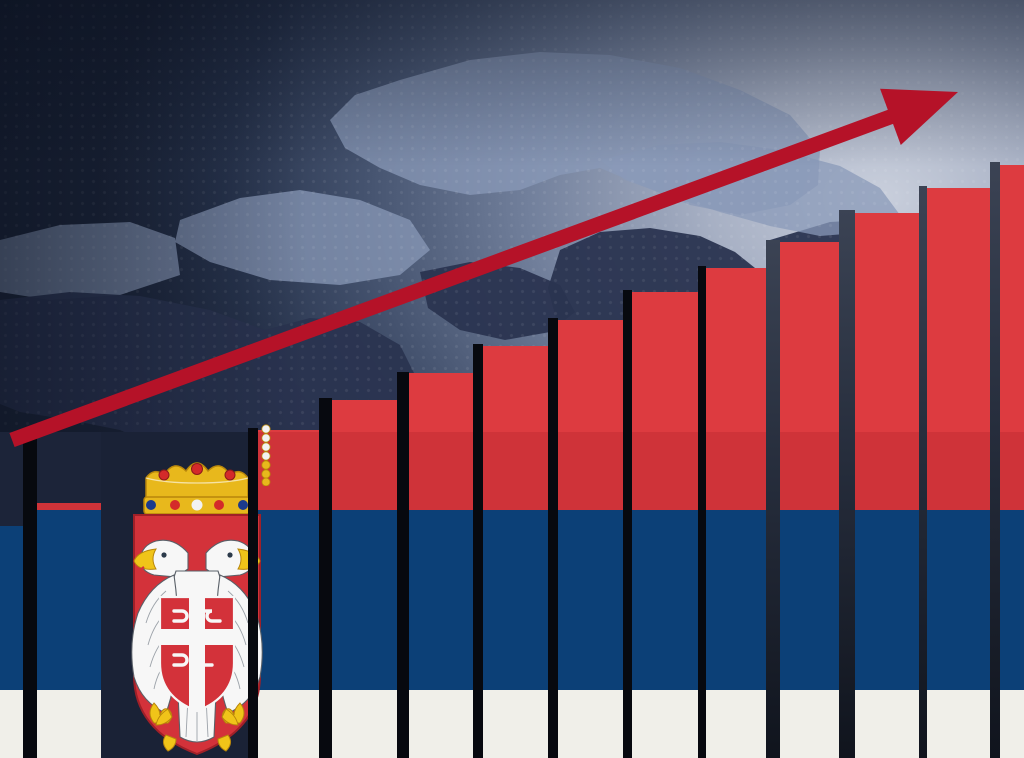 This screenshot has width=1024, height=758. Describe the element at coordinates (266, 455) in the screenshot. I see `flag-finial-ornament` at that location.